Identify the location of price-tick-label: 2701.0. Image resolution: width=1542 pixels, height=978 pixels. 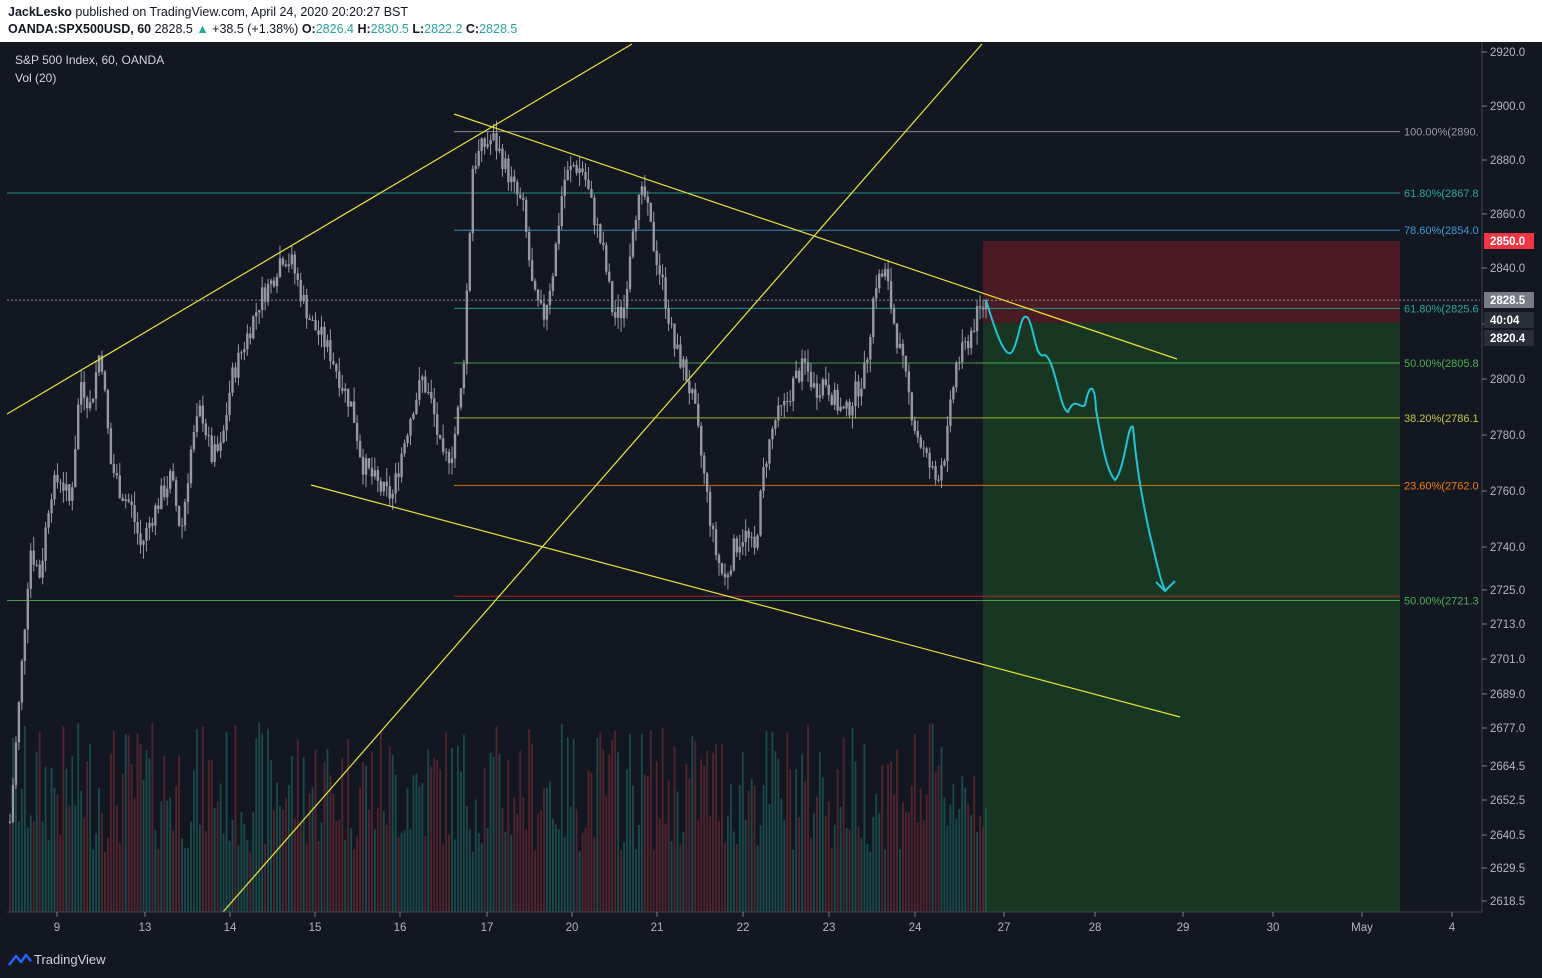
(1507, 660).